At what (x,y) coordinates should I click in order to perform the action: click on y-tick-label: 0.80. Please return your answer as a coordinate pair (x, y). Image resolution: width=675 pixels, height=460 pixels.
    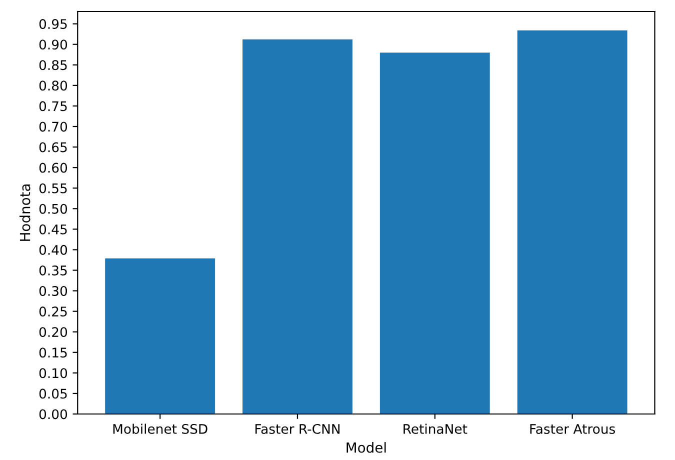
    Looking at the image, I should click on (53, 85).